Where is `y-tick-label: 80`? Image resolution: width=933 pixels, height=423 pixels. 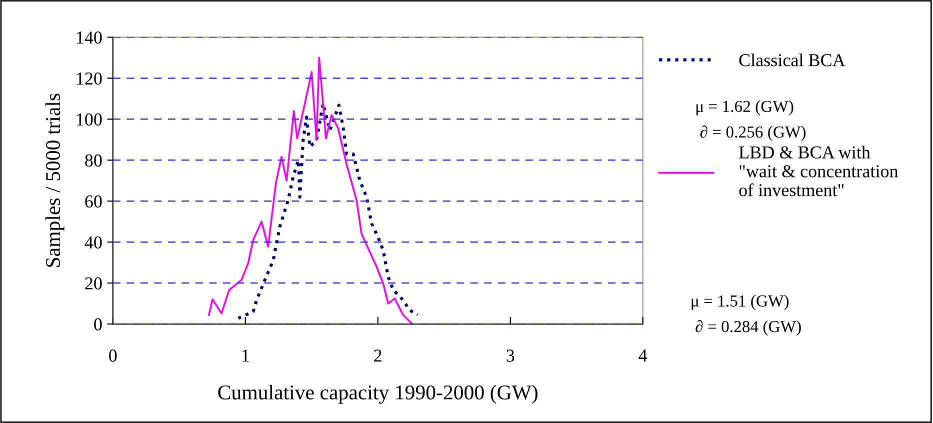
y-tick-label: 80 is located at coordinates (93, 160).